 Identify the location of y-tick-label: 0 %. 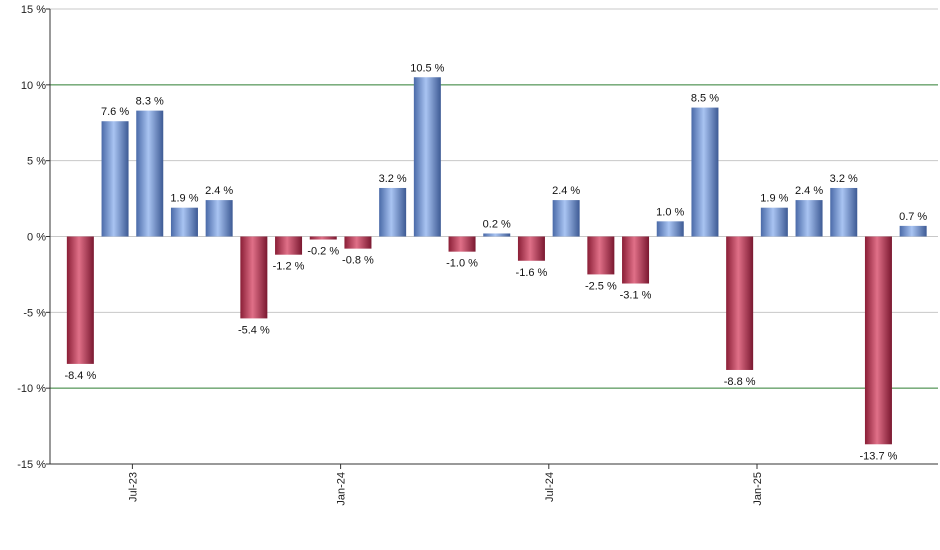
(36, 238).